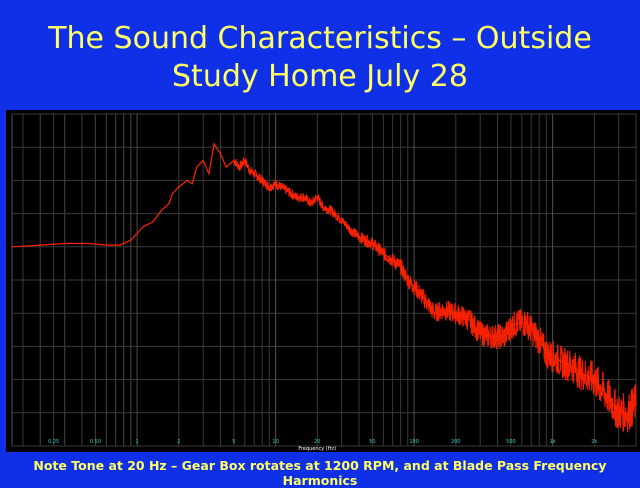  Describe the element at coordinates (317, 442) in the screenshot. I see `x-tick-label: 20` at that location.